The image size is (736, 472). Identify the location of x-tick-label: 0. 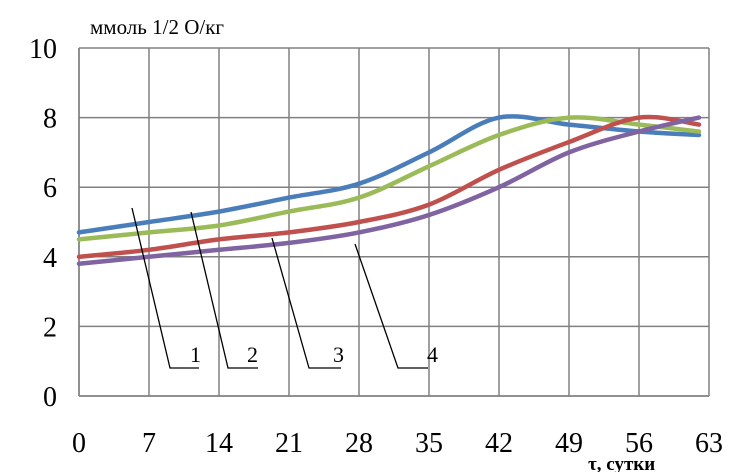
(79, 443).